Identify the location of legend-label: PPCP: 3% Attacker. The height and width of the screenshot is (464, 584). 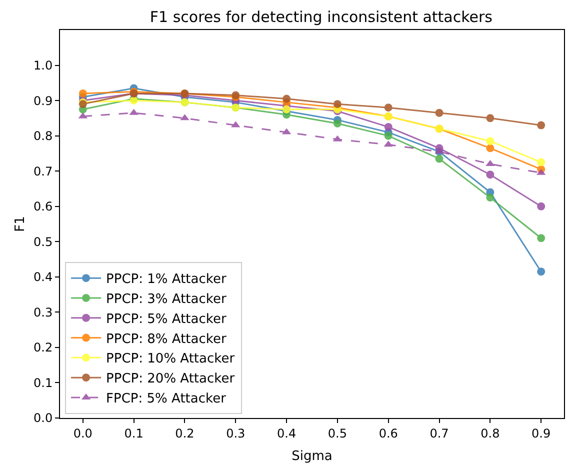
(166, 300).